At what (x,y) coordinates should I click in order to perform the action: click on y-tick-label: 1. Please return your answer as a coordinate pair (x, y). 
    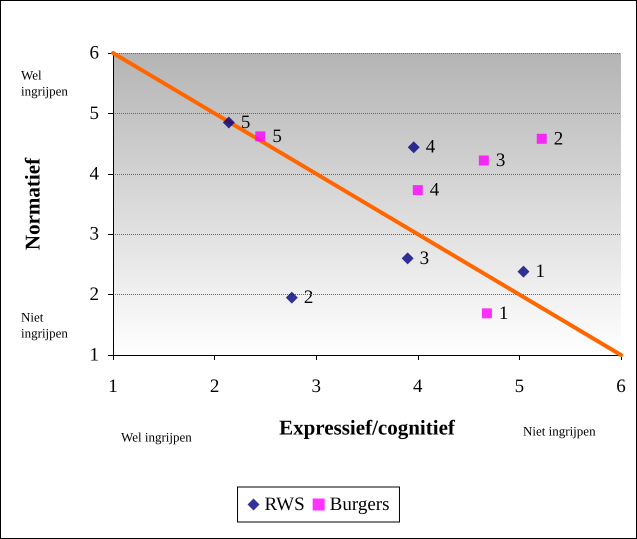
    Looking at the image, I should click on (94, 355).